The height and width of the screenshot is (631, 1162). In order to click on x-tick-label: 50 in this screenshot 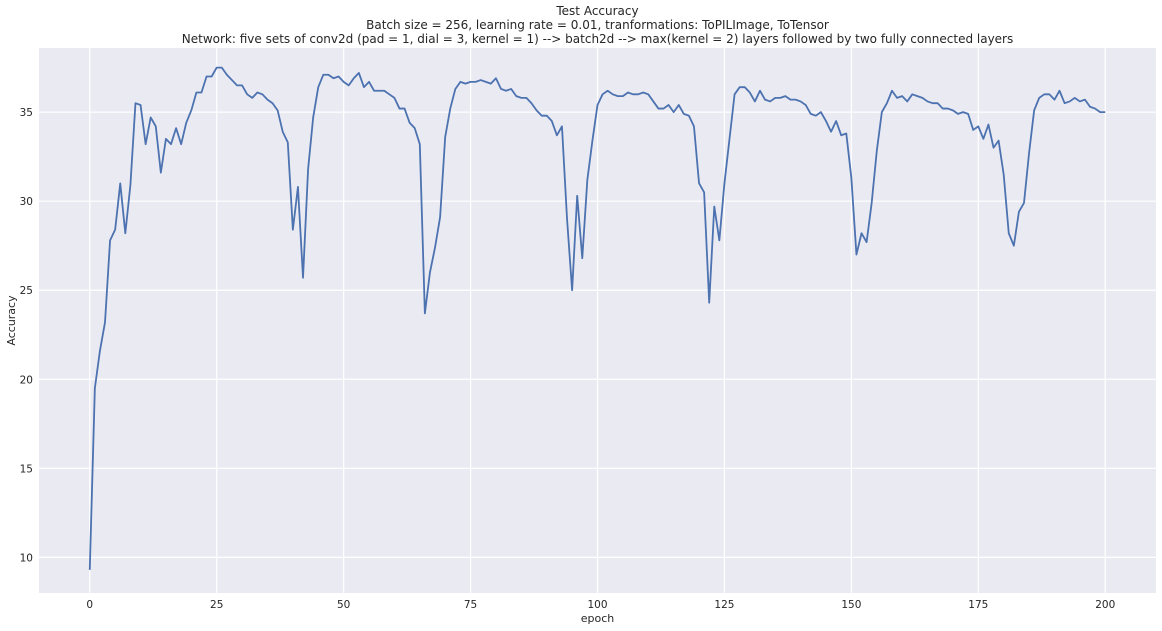, I will do `click(343, 605)`.